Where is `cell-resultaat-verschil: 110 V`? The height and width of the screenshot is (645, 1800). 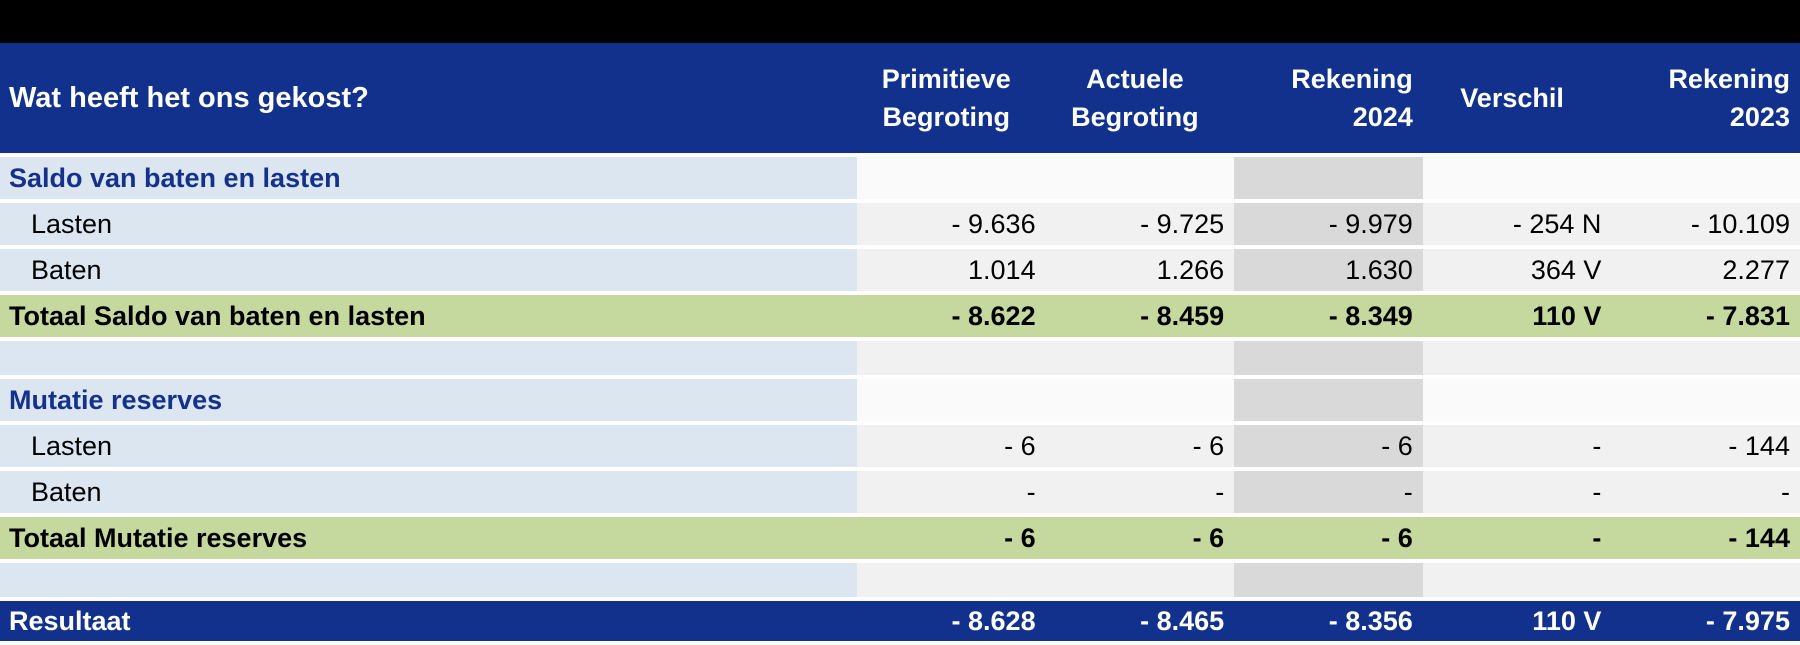
cell-resultaat-verschil: 110 V is located at coordinates (1517, 621).